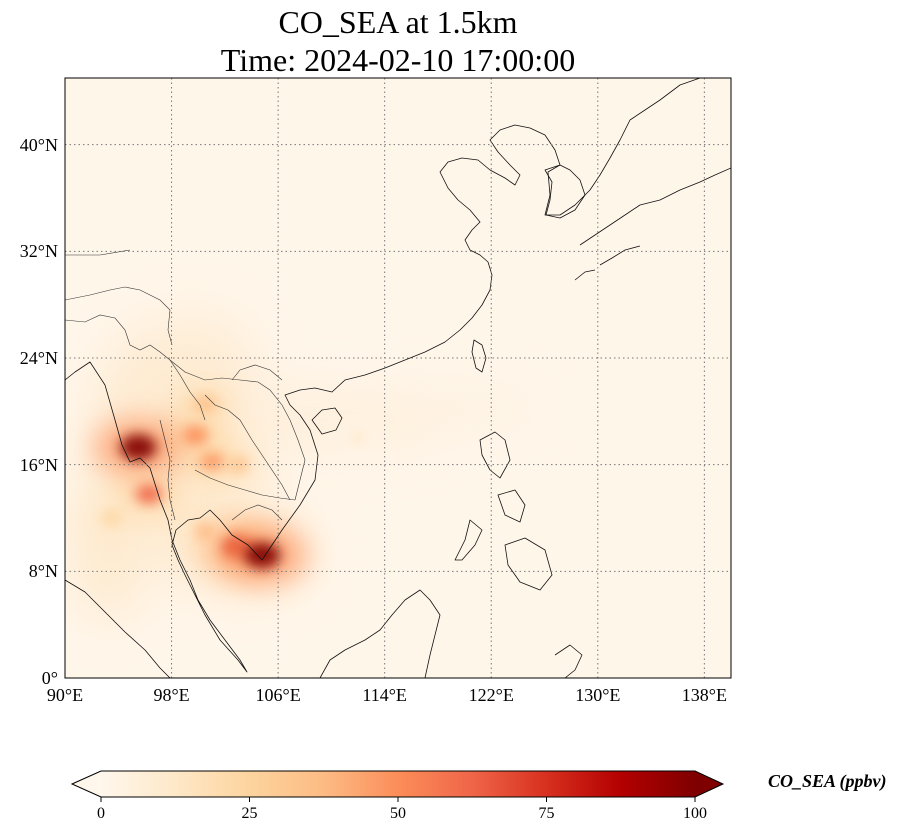 This screenshot has height=836, width=916. I want to click on lon-tick-label: 114°E, so click(384, 695).